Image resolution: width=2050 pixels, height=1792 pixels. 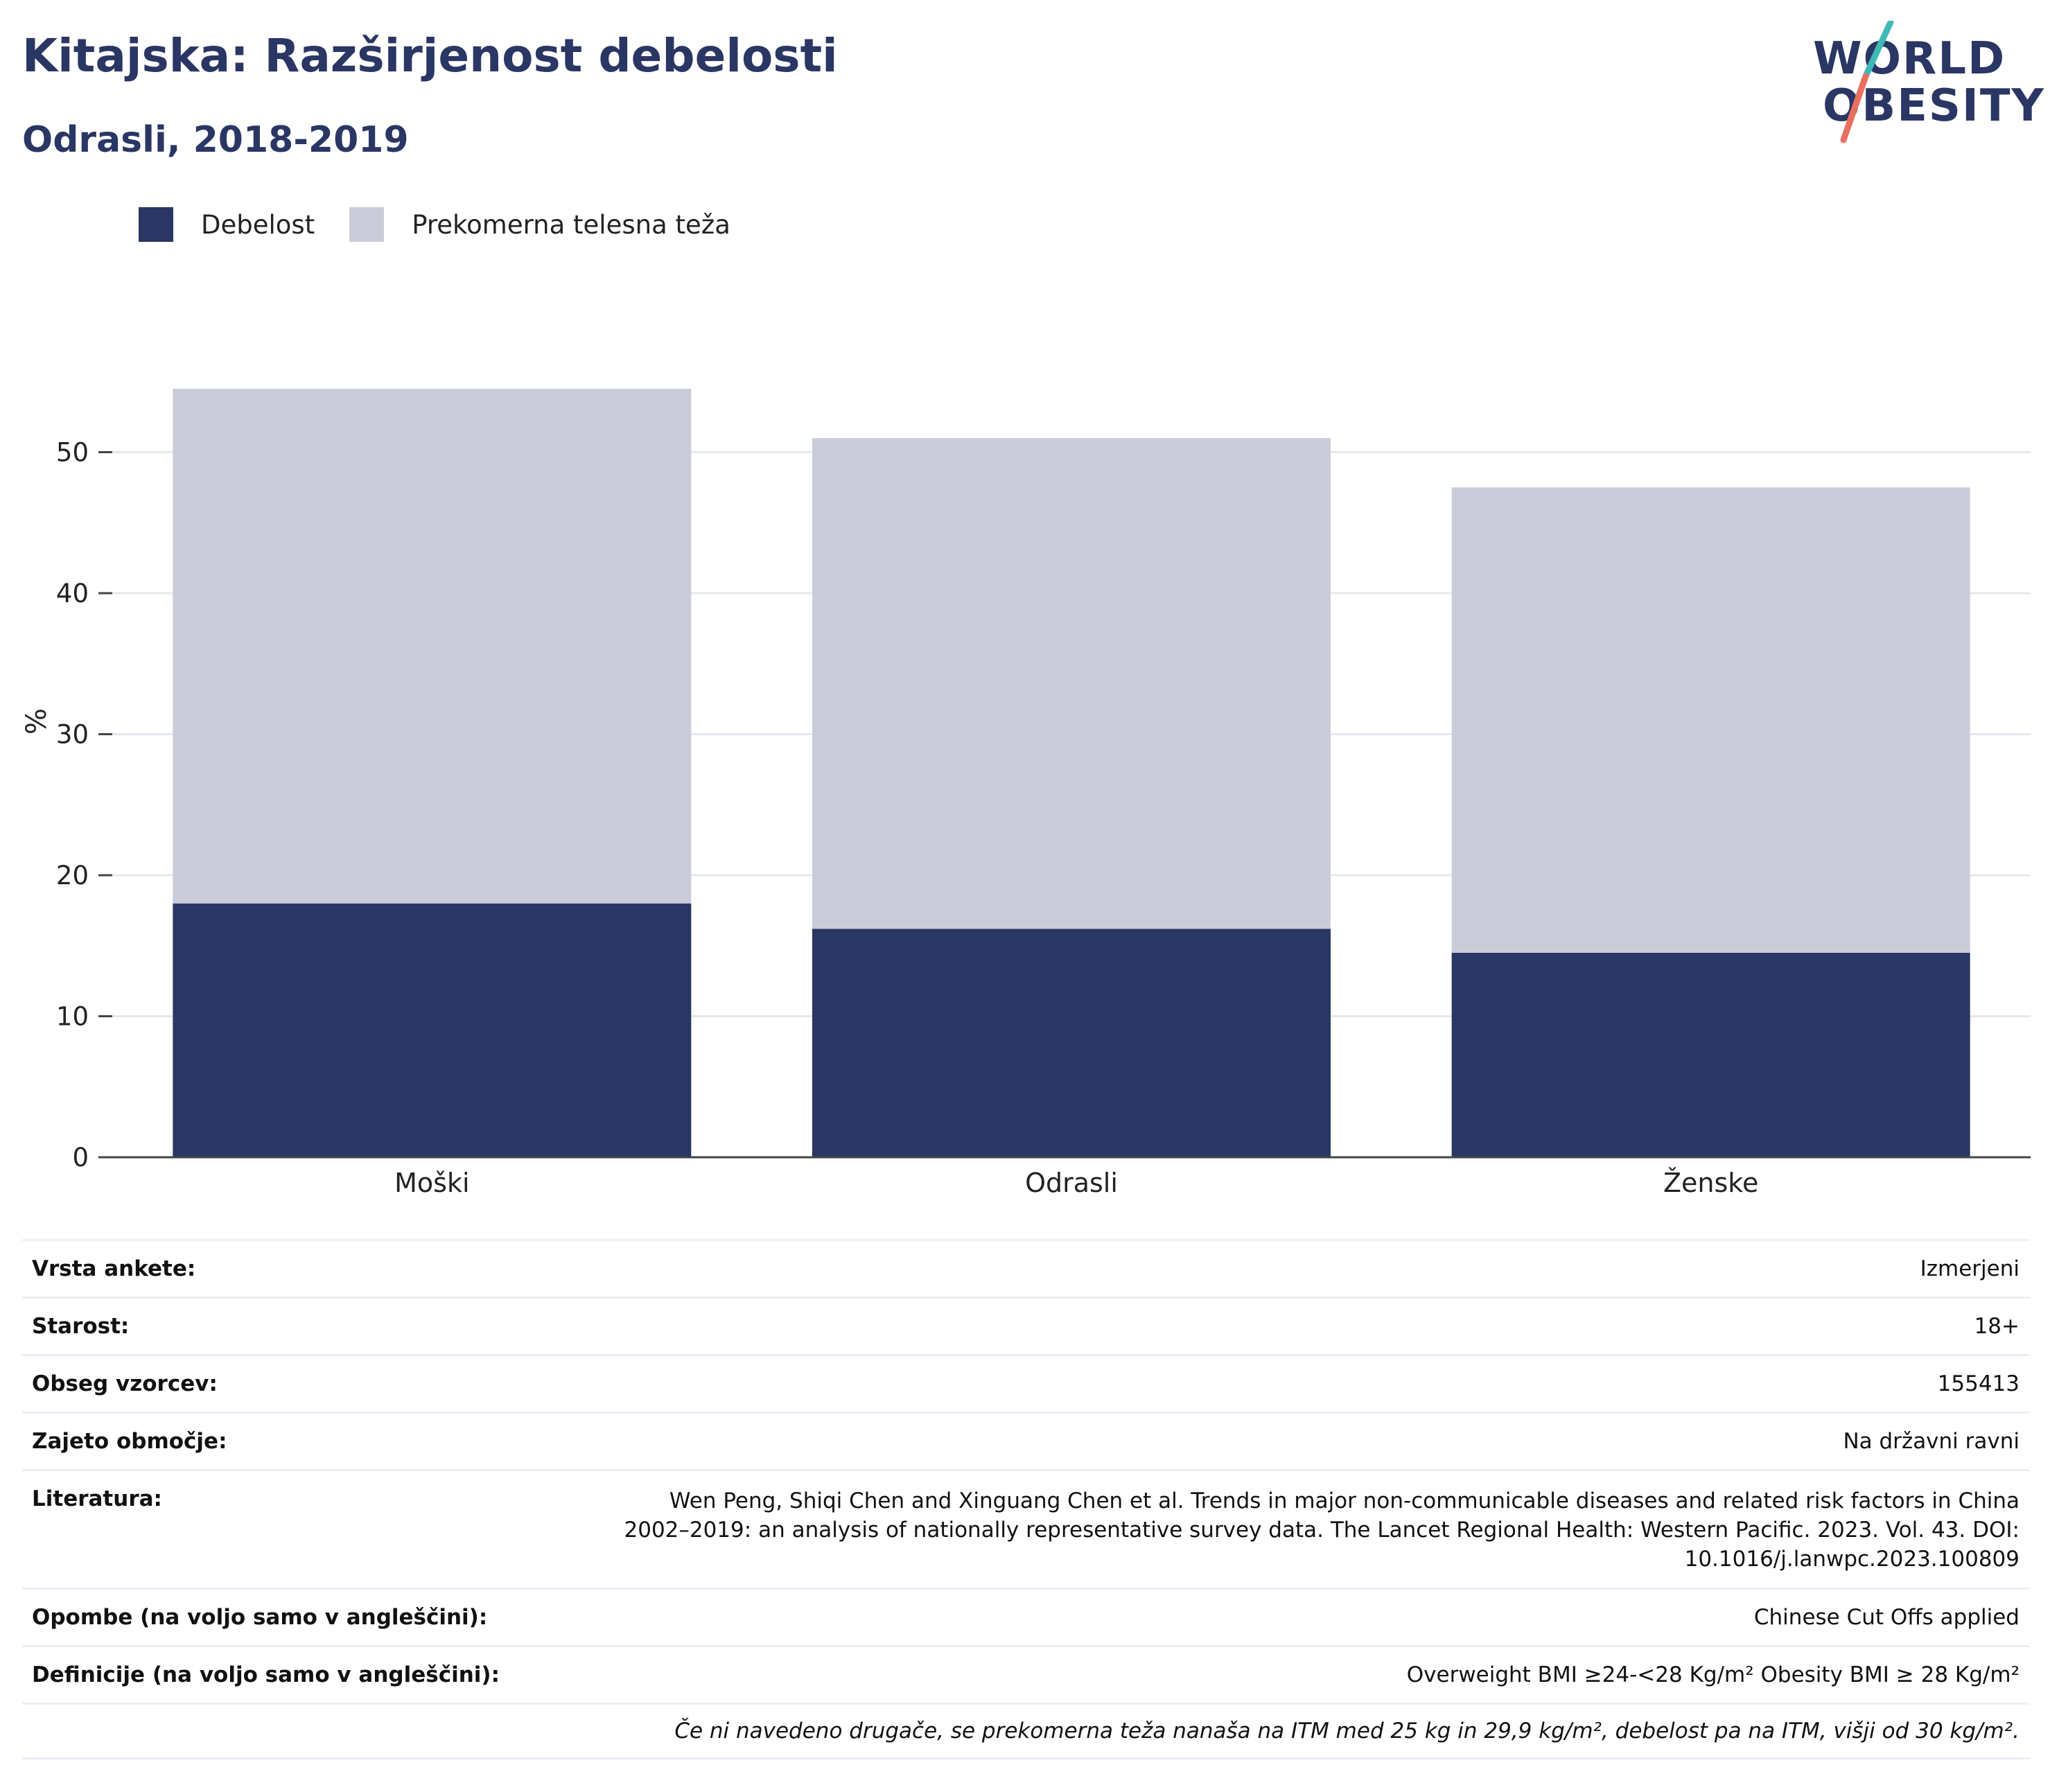 I want to click on reference-line: 10.1016/j.lanwpc.2023.100809, so click(x=1852, y=1559).